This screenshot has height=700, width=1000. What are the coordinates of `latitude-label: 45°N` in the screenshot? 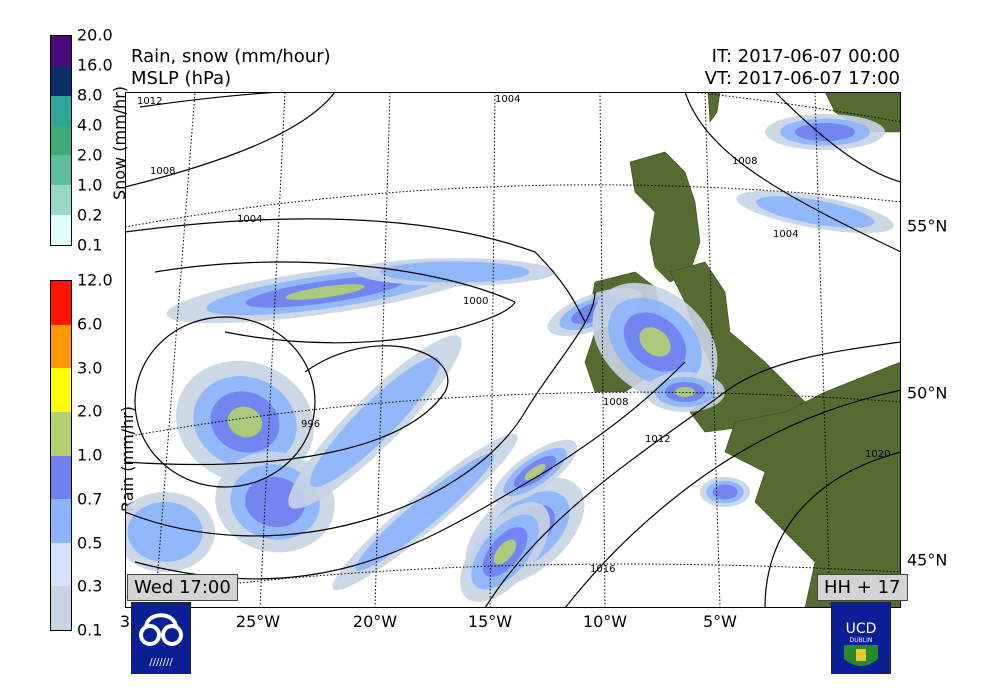 It's located at (927, 560).